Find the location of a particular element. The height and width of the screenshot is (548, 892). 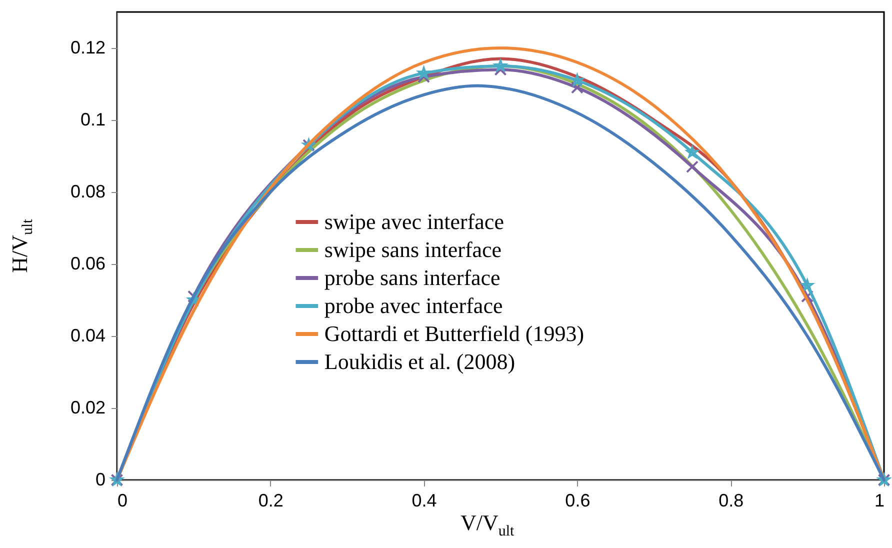

y-tick-label: 0.12 is located at coordinates (88, 48).